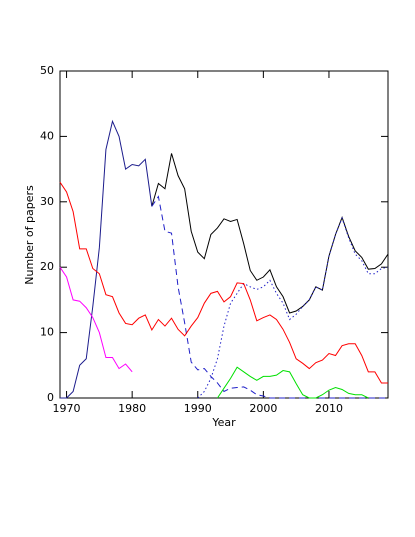  I want to click on y-tick-label: 40, so click(47, 135).